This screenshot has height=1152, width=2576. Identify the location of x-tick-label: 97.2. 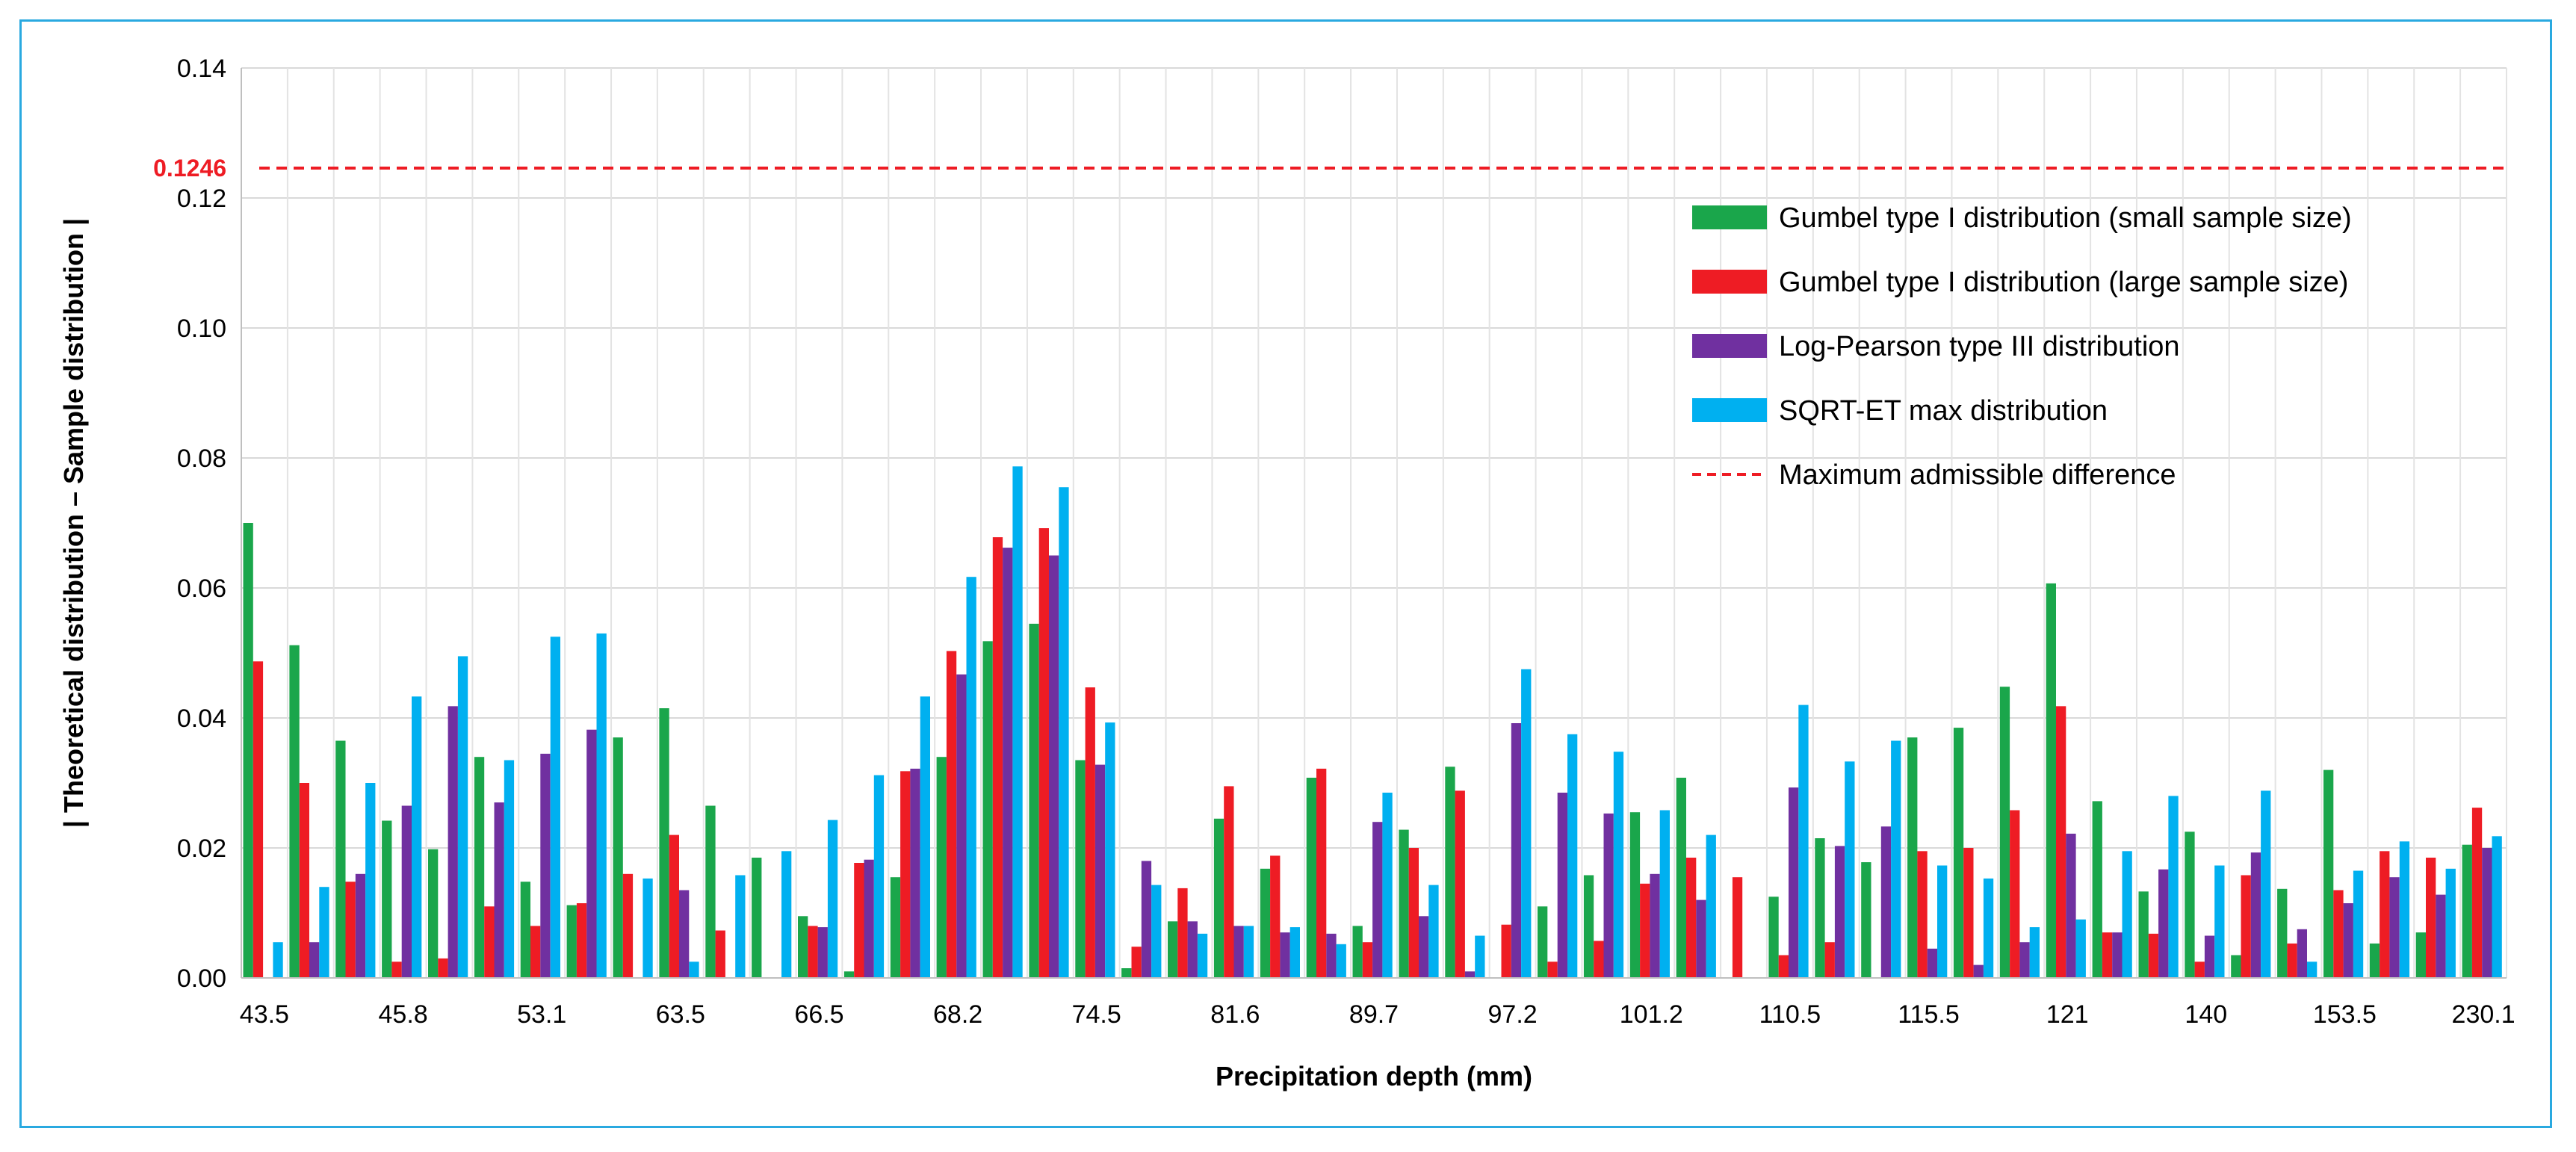
(1513, 1015).